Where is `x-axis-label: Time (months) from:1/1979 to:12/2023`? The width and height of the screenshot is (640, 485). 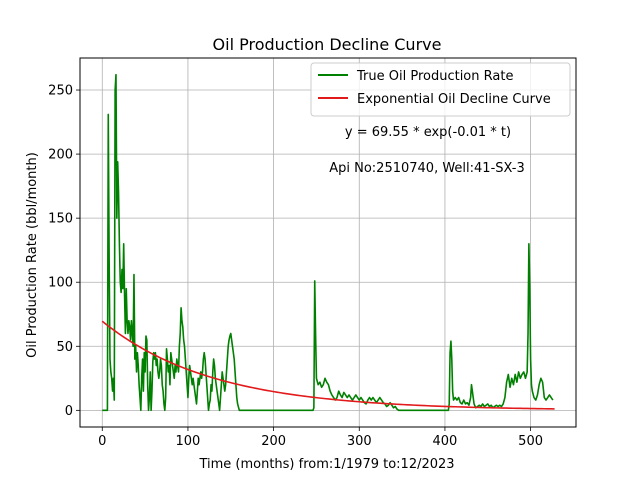 x-axis-label: Time (months) from:1/1979 to:12/2023 is located at coordinates (326, 464).